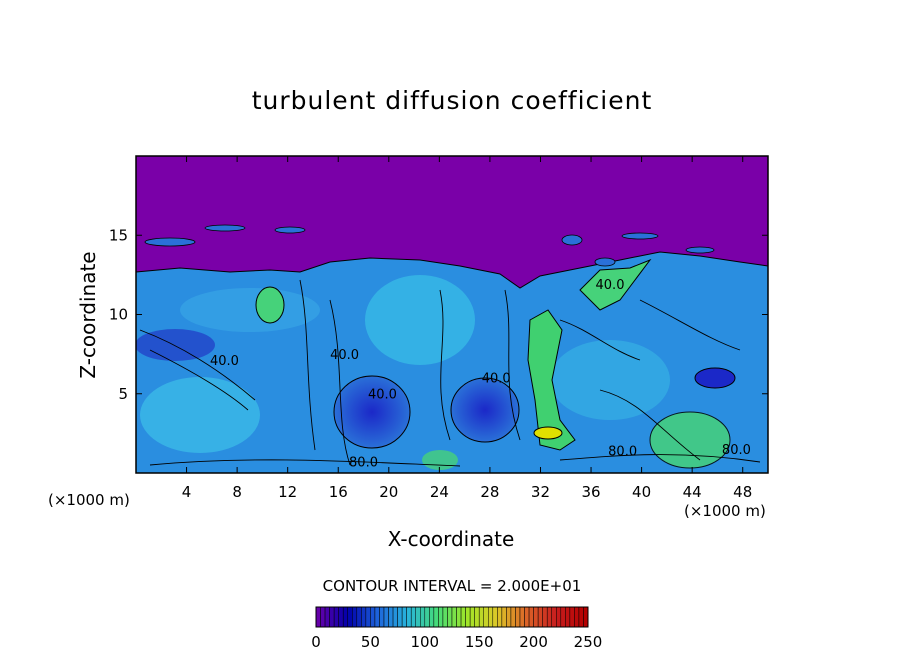 The width and height of the screenshot is (904, 654). What do you see at coordinates (489, 492) in the screenshot?
I see `x-tick-label: 28` at bounding box center [489, 492].